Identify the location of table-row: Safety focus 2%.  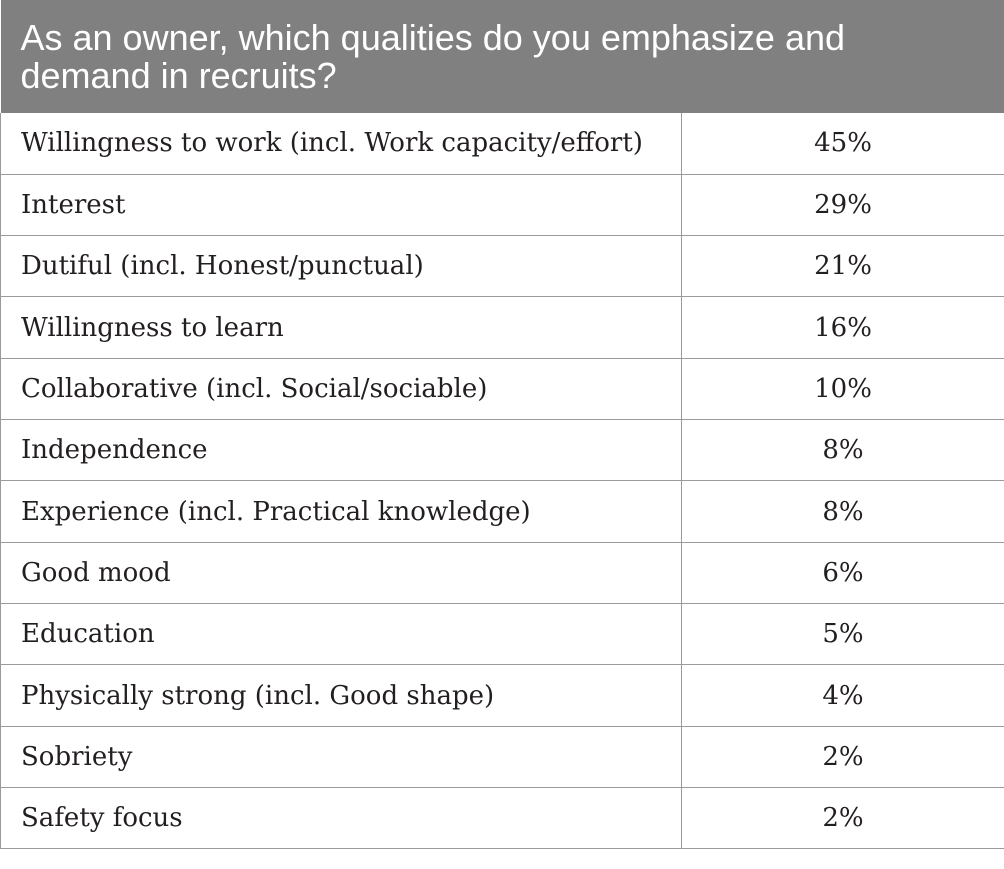
(502, 818).